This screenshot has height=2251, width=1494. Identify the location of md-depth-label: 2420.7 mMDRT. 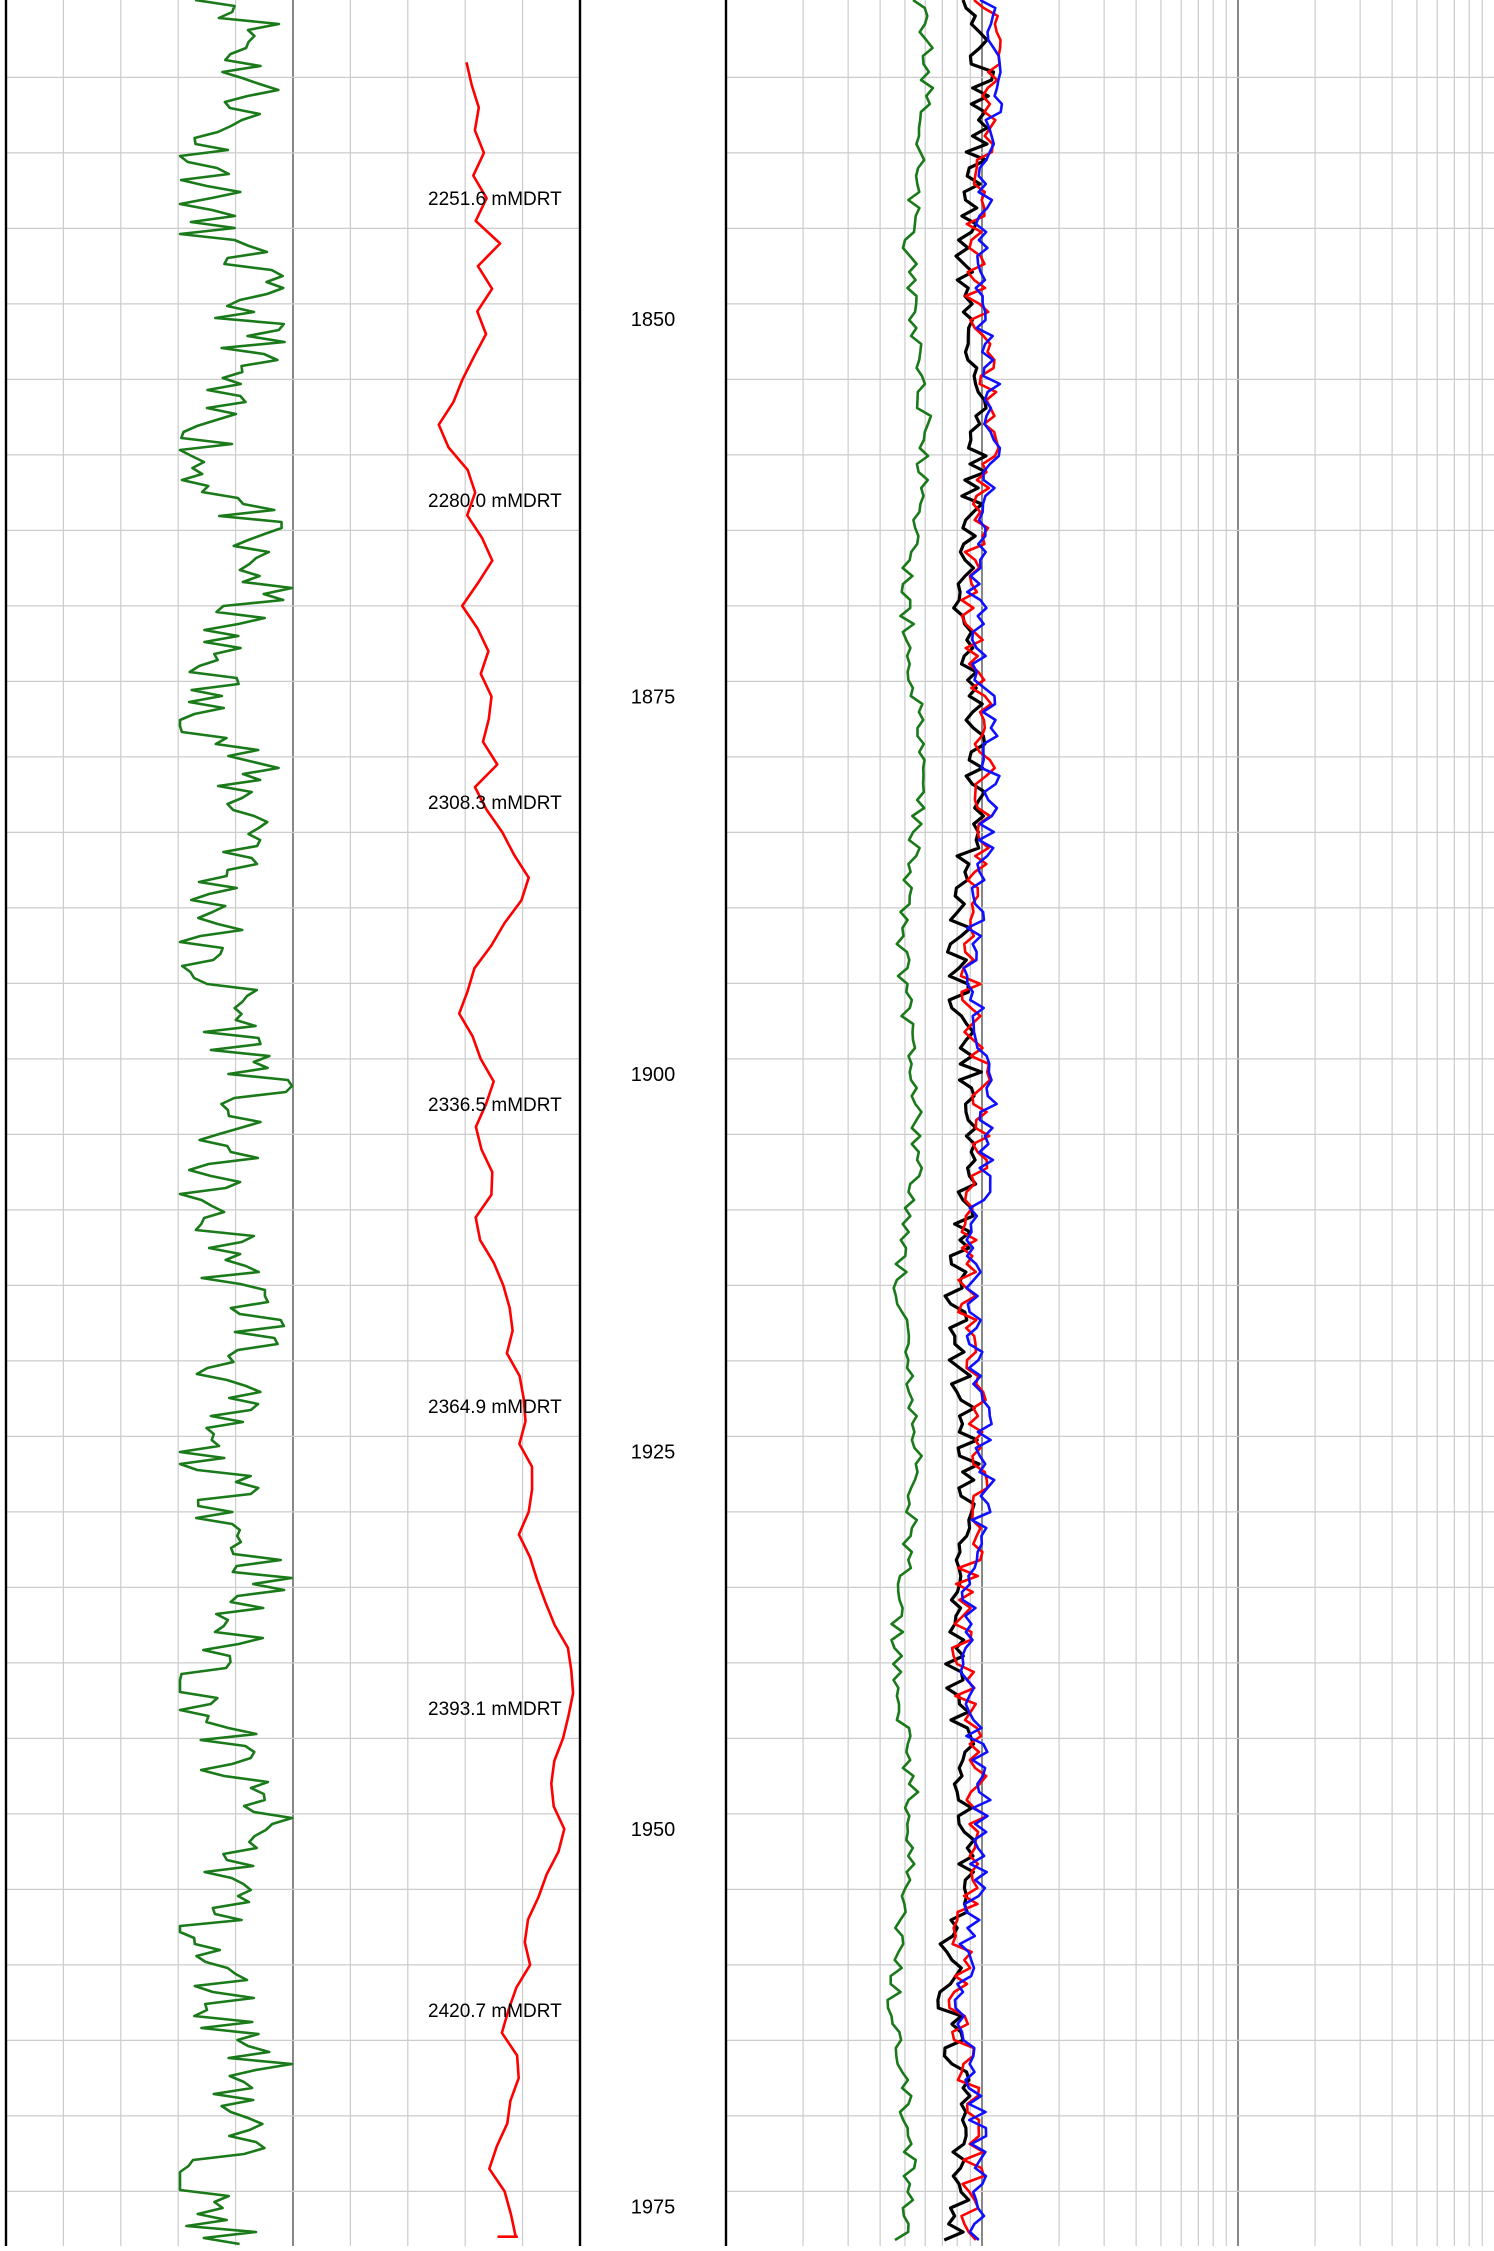
(495, 2011).